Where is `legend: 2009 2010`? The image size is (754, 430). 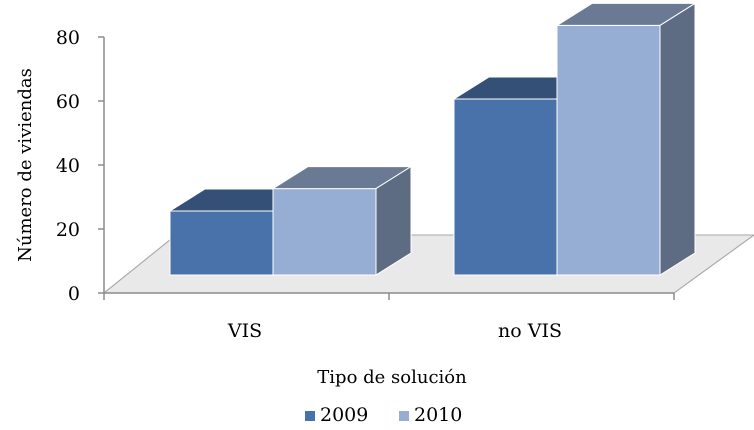
legend: 2009 2010 is located at coordinates (383, 415).